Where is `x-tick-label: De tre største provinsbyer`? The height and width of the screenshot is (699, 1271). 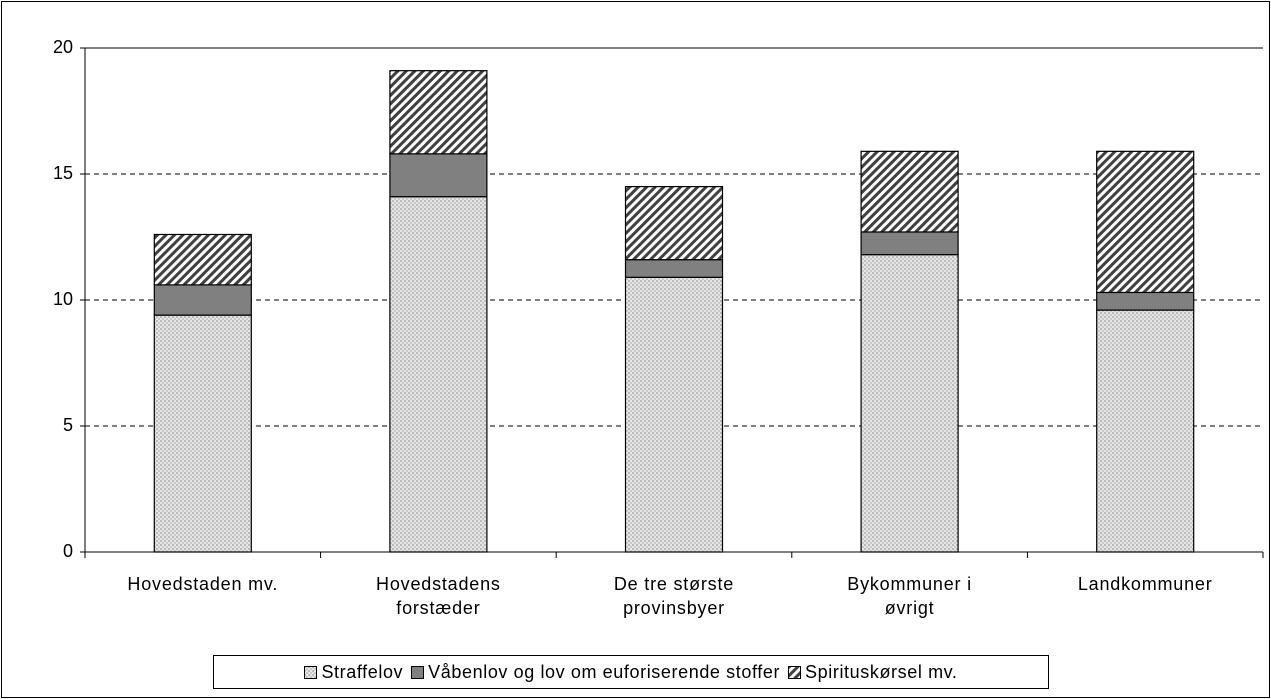 x-tick-label: De tre største provinsbyer is located at coordinates (674, 596).